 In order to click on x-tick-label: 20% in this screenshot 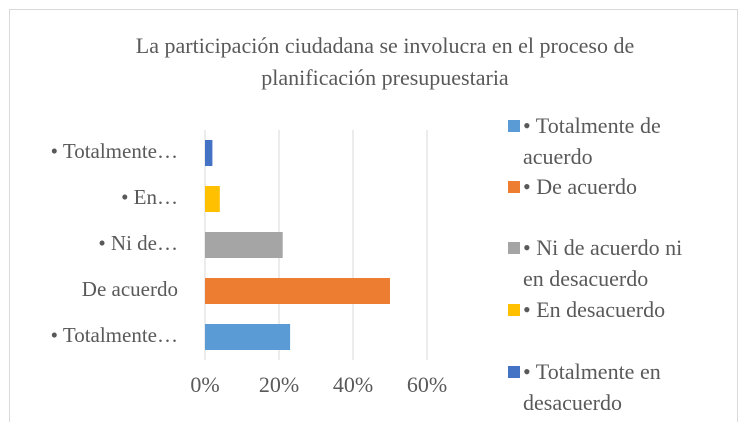, I will do `click(279, 384)`.